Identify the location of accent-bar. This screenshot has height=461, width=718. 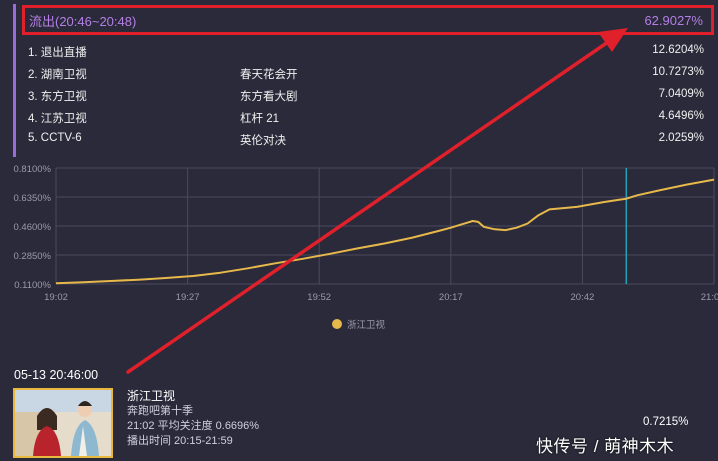
(14, 80).